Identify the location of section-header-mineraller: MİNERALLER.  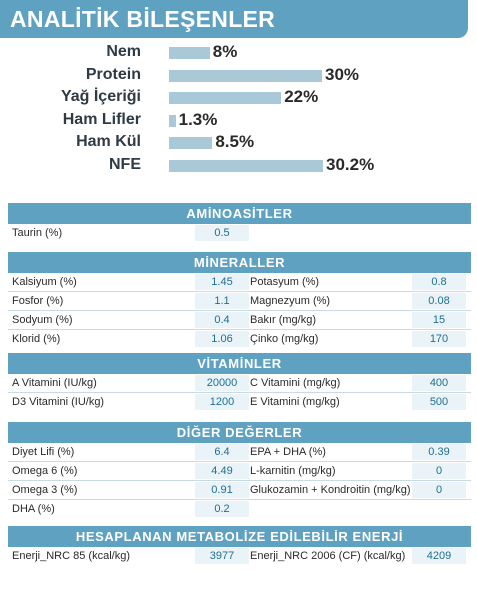
(239, 262).